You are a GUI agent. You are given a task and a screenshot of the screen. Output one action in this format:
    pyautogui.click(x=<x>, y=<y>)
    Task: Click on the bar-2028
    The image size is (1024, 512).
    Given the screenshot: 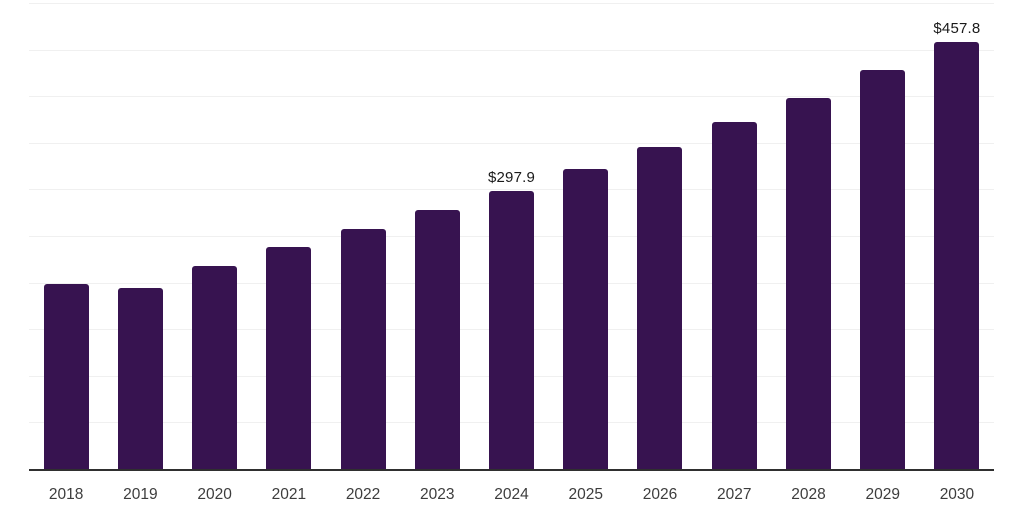 What is the action you would take?
    pyautogui.click(x=808, y=283)
    